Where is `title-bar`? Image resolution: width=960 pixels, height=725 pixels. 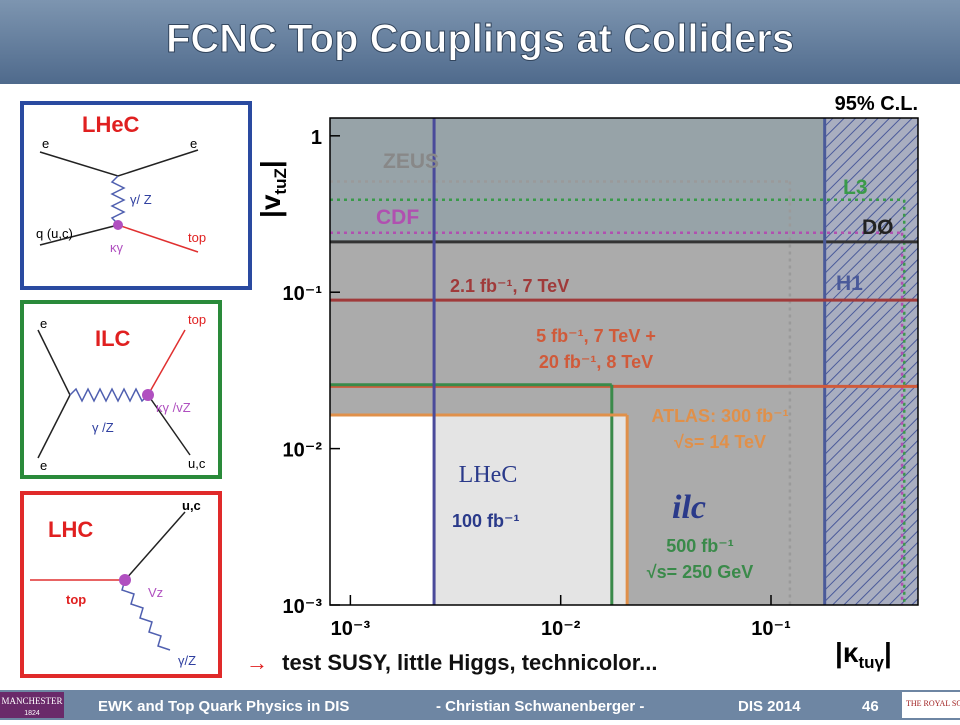 title-bar is located at coordinates (480, 42).